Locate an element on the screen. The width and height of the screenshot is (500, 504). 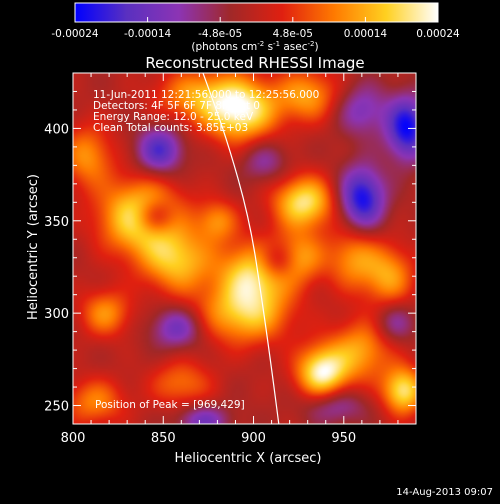
y-tick-label: 350 is located at coordinates (56, 222).